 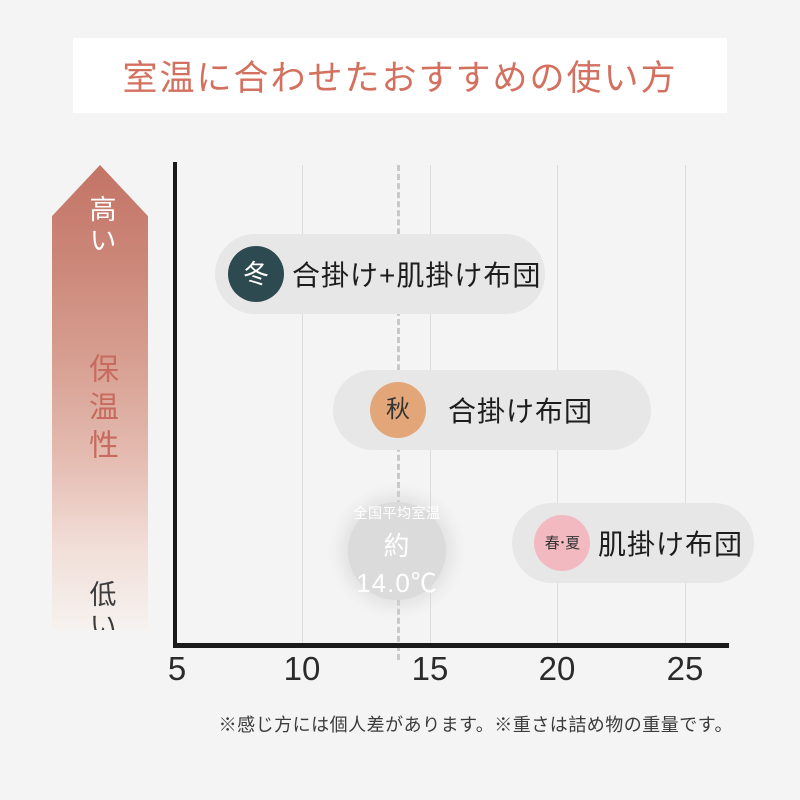 I want to click on footnote: ※感じ方には個人差があります。※重さは詰め物の重量です。, so click(x=475, y=725).